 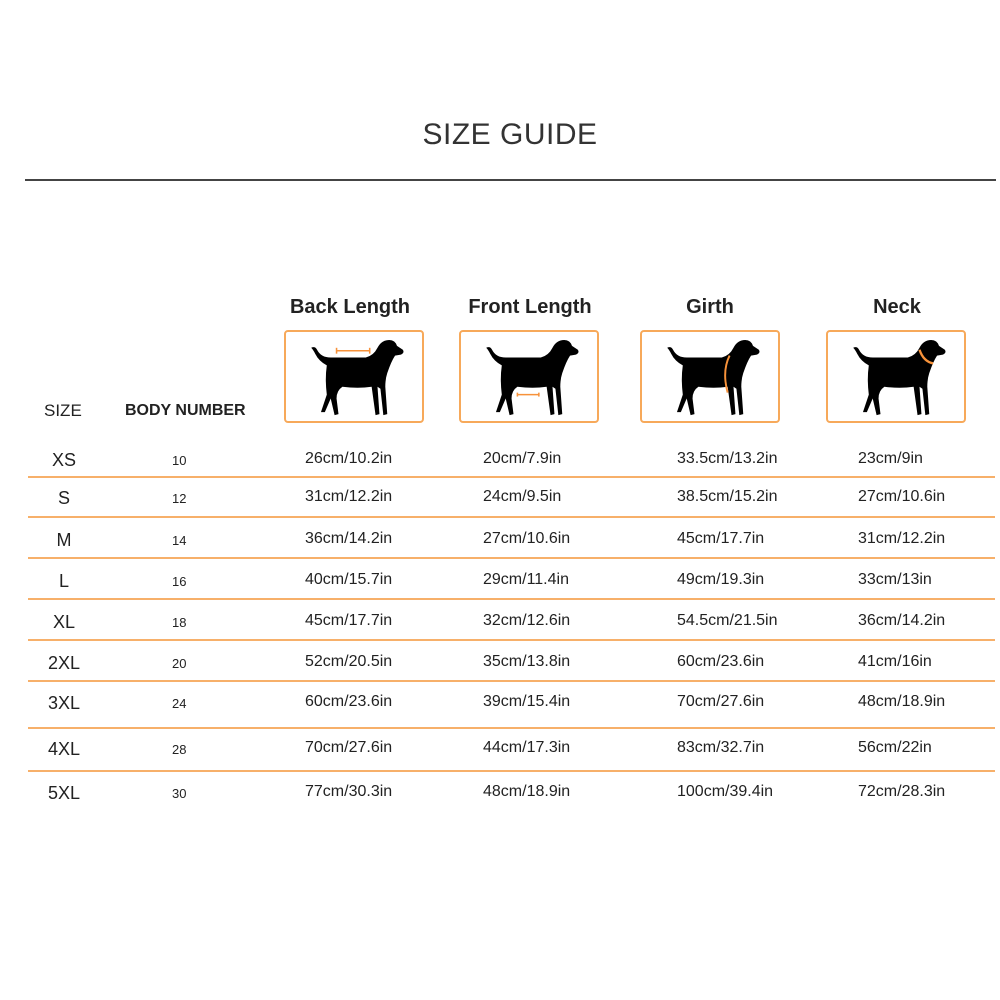 What do you see at coordinates (902, 496) in the screenshot?
I see `neck-cell: 27cm/10.6in` at bounding box center [902, 496].